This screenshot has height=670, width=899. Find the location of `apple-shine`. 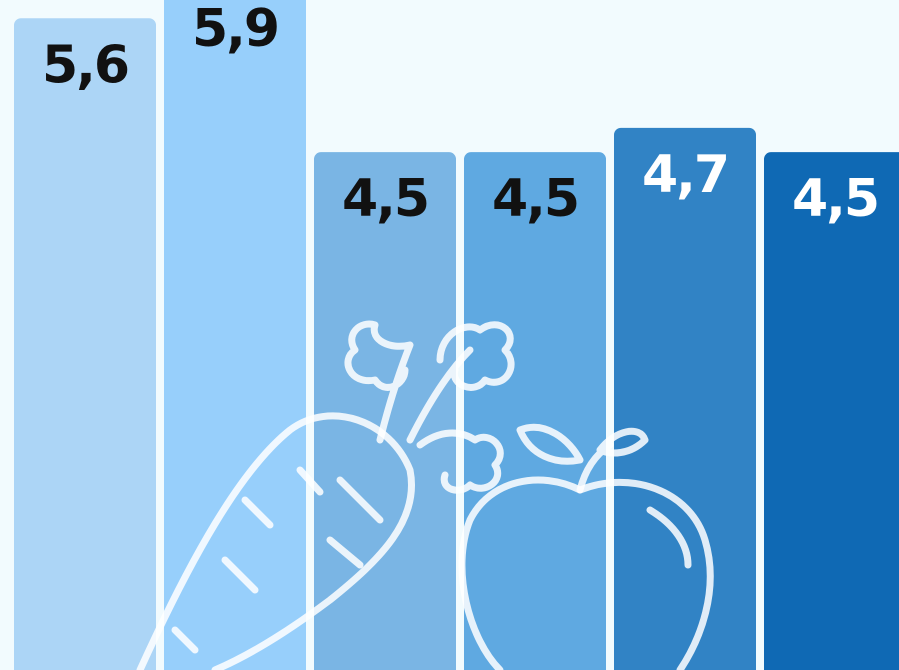

apple-shine is located at coordinates (669, 537).